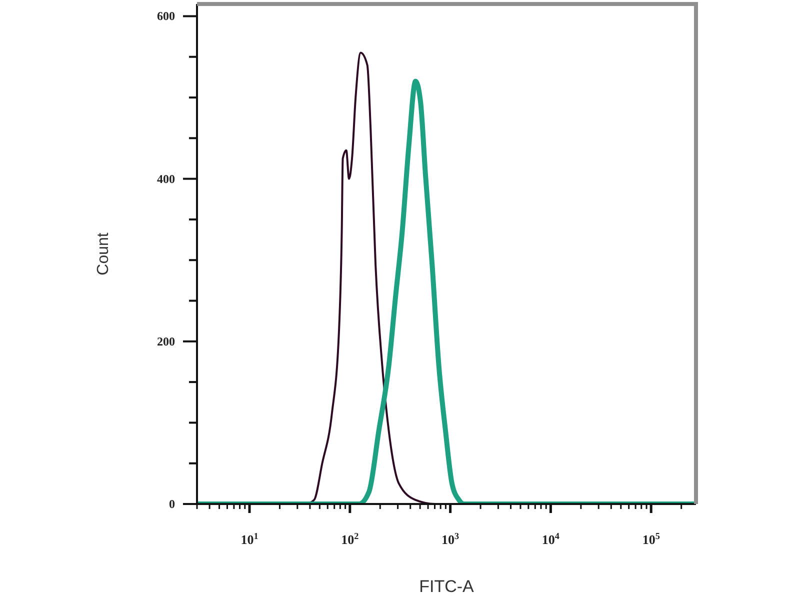  I want to click on y-tick-label: 600, so click(166, 16).